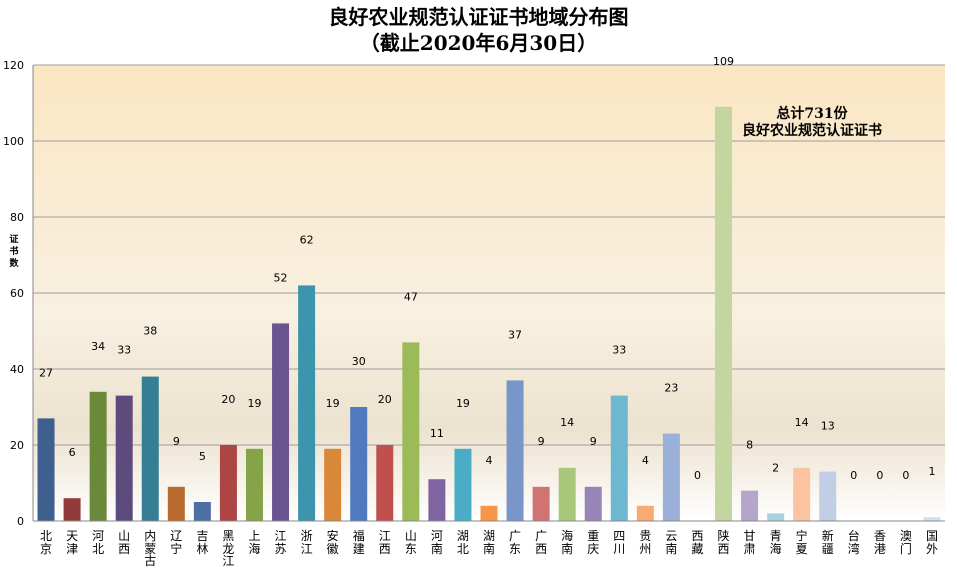 The height and width of the screenshot is (587, 957). What do you see at coordinates (46, 542) in the screenshot?
I see `x-tick-label-北京: 北京` at bounding box center [46, 542].